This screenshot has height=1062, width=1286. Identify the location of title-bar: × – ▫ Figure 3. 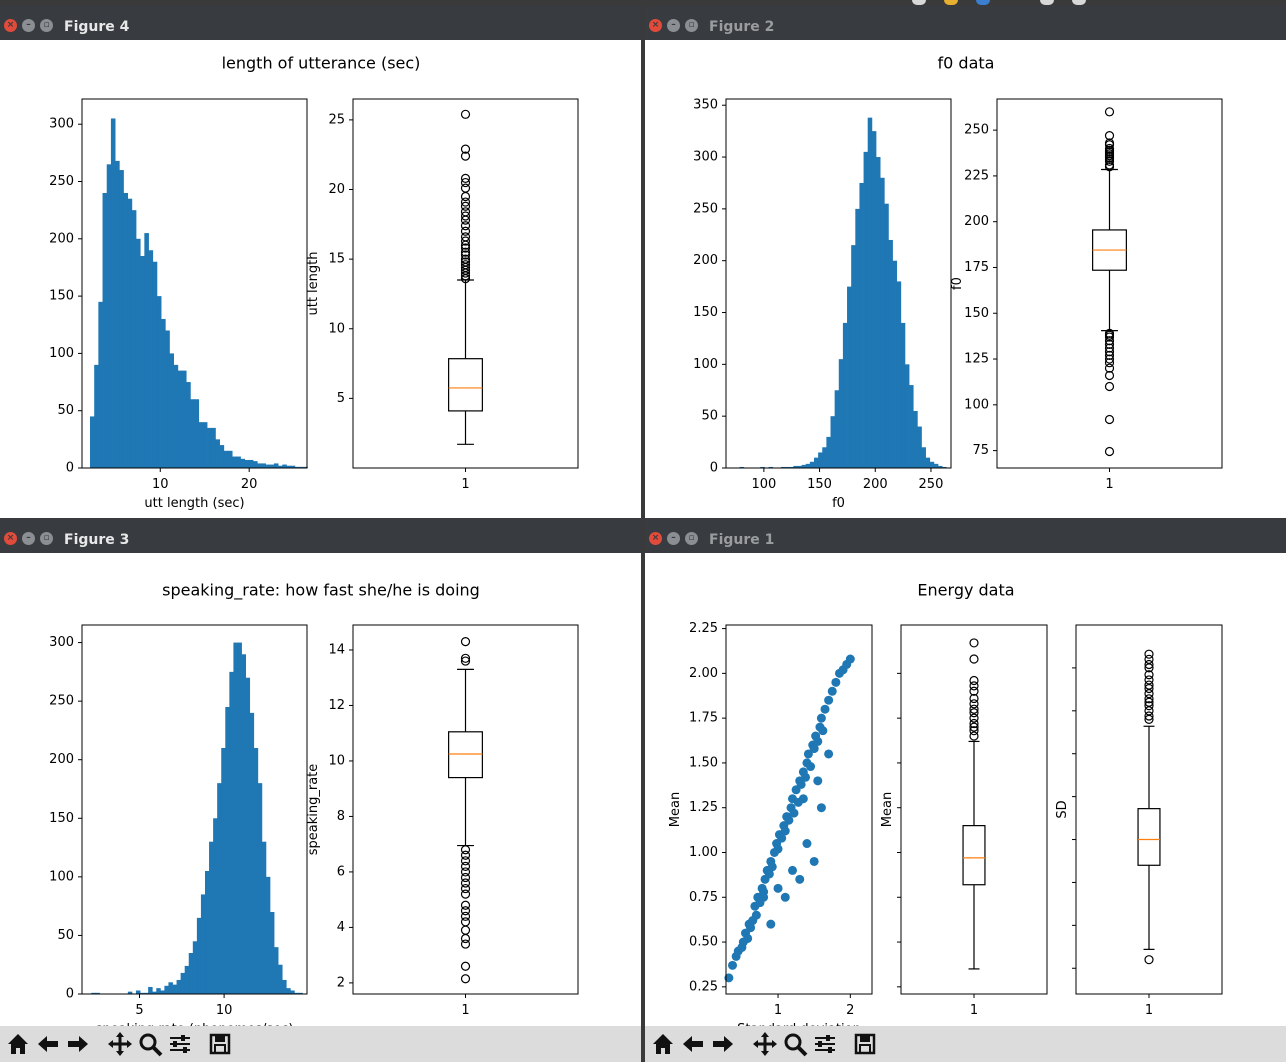
(320, 536).